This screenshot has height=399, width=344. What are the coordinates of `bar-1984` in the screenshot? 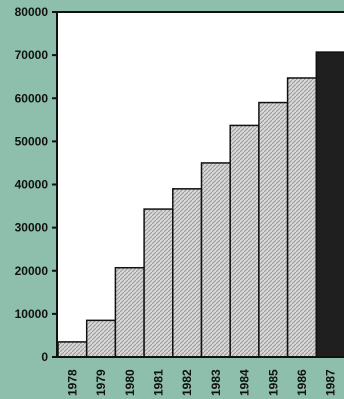 It's located at (244, 241).